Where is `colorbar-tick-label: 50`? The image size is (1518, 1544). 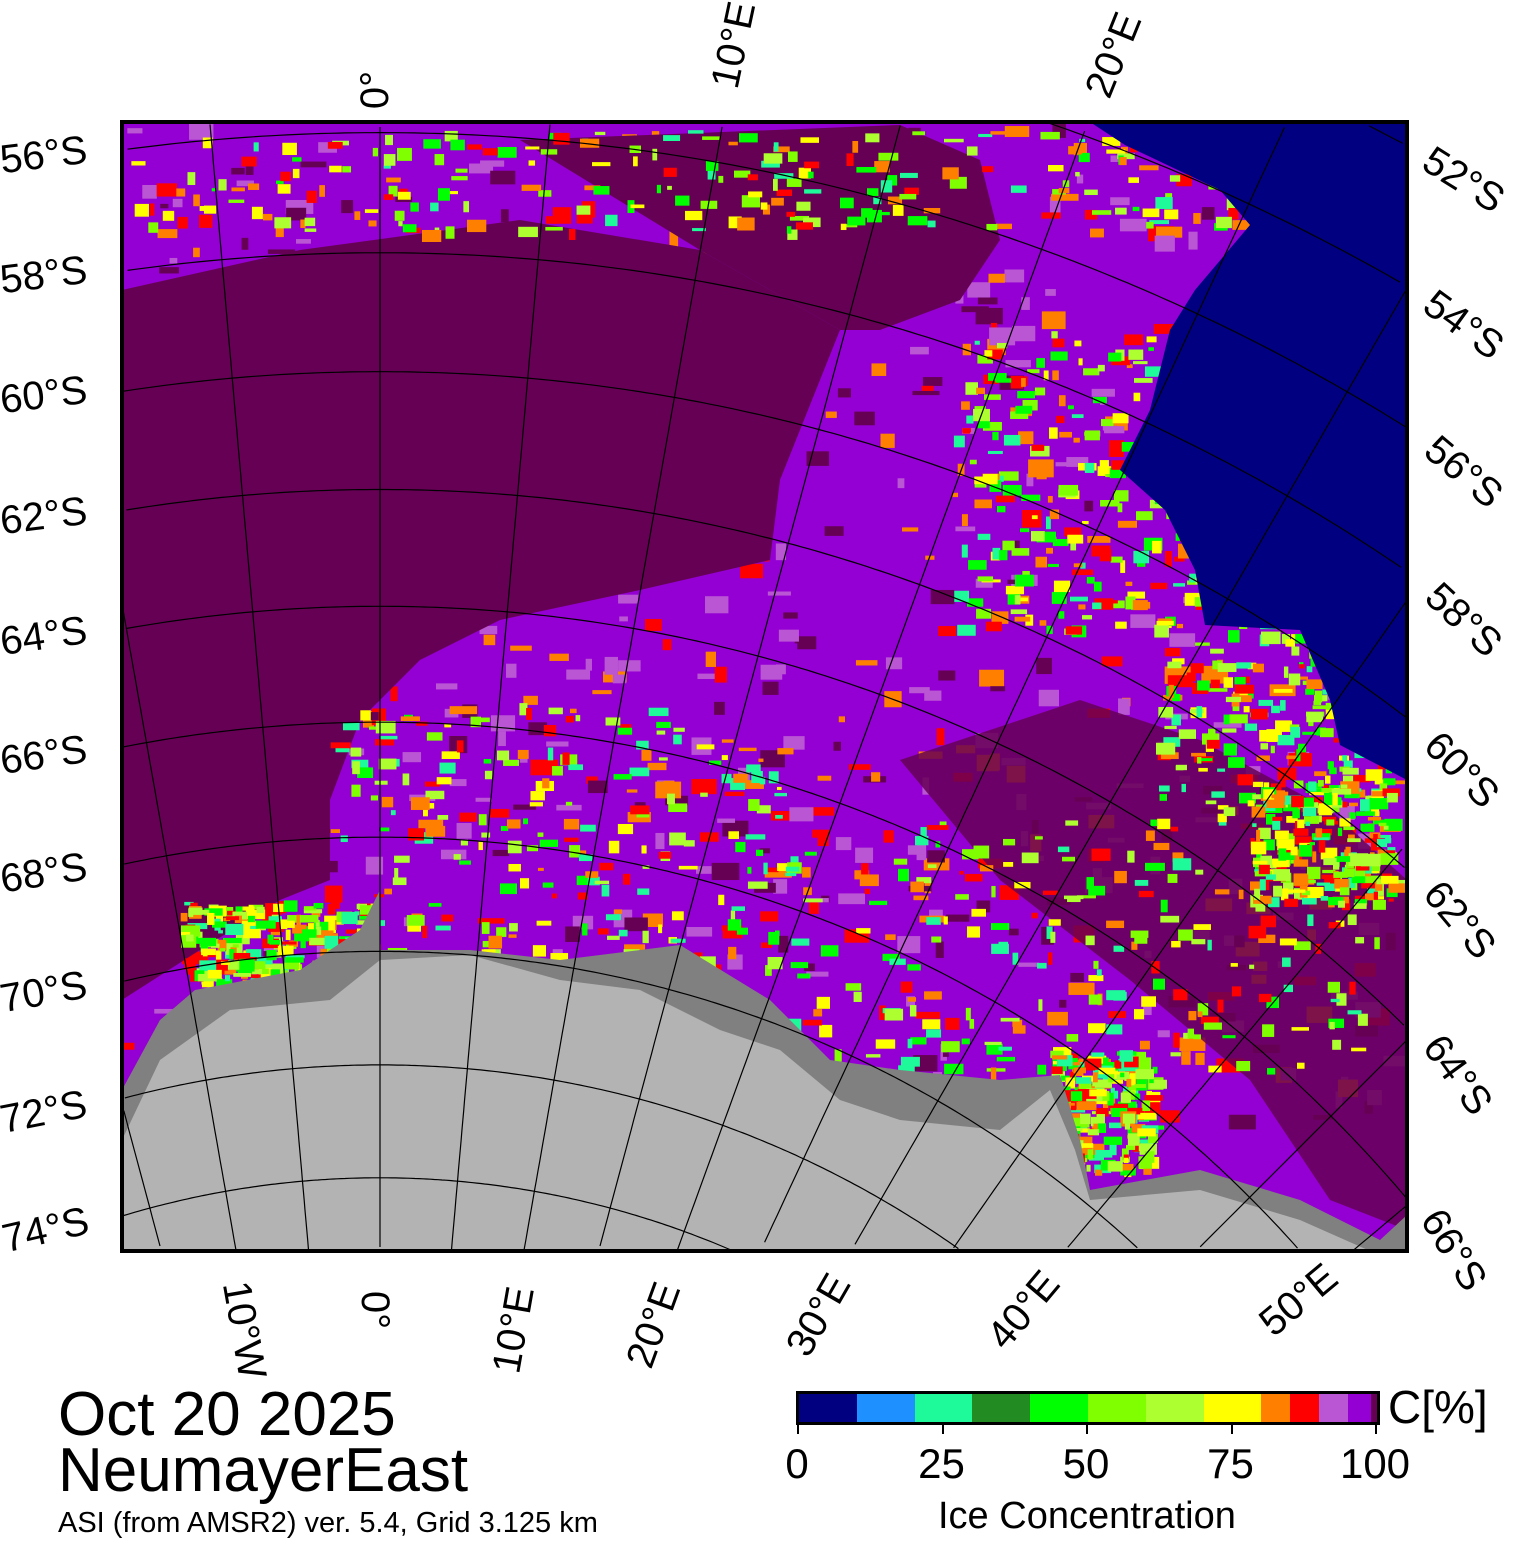 colorbar-tick-label: 50 is located at coordinates (1086, 1463).